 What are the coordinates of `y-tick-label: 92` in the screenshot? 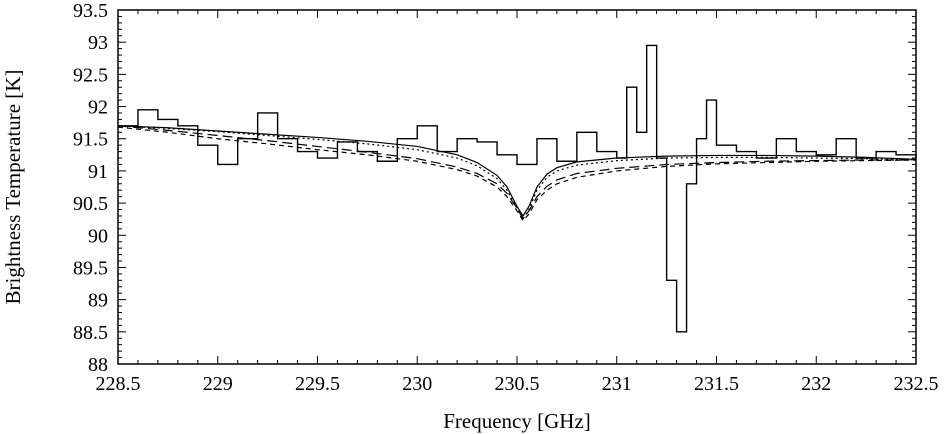 It's located at (98, 108).